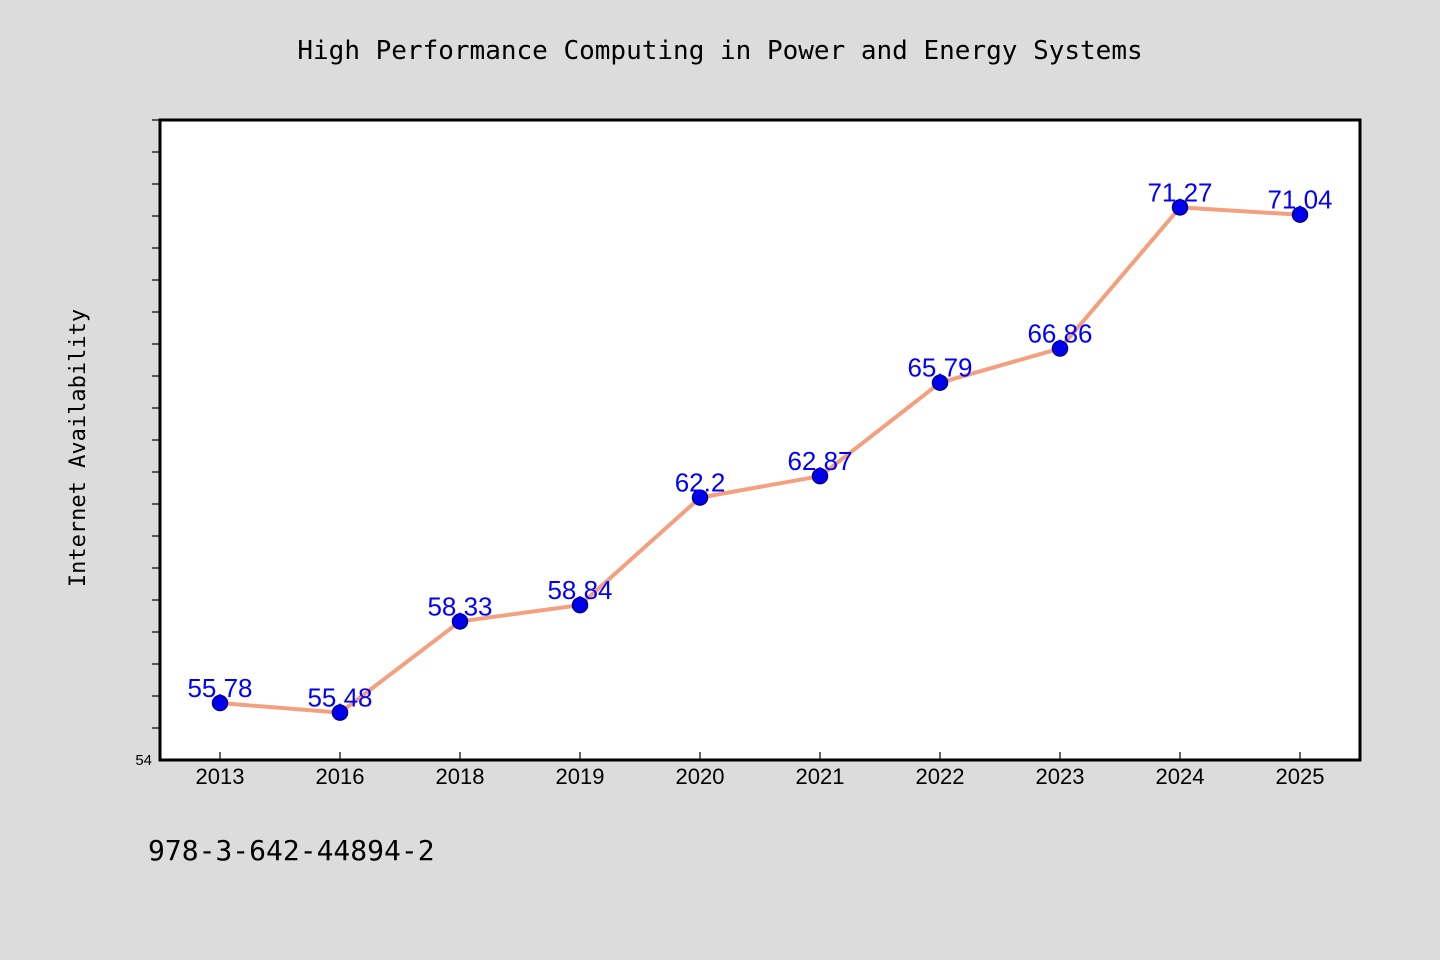 Image resolution: width=1440 pixels, height=960 pixels. I want to click on y-tick-label: 54, so click(143, 760).